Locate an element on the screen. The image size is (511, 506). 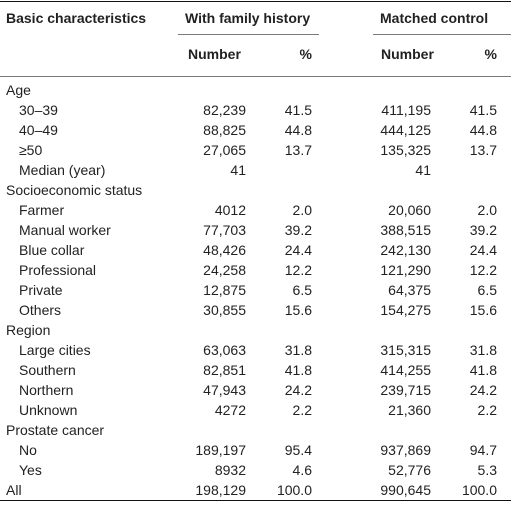
header-percent-group1: % is located at coordinates (305, 54).